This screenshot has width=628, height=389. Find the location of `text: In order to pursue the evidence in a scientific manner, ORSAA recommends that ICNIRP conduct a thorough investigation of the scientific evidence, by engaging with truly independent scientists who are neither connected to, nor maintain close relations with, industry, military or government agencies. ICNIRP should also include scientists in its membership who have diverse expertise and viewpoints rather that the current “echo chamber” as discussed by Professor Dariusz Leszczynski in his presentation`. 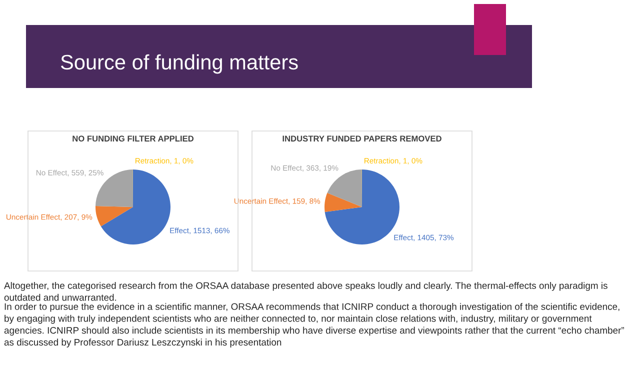

text: In order to pursue the evidence in a scientific manner, ORSAA recommends that ICNIRP conduct a thorough investigation of the scientific evidence, by engaging with truly independent scientists who are neither connected to, nor maintain close relations with, industry, military or government agencies. ICNIRP should also include scientists in its membership who have diverse expertise and viewpoints rather that the current “echo chamber” as discussed by Professor Dariusz Leszczynski in his presentation is located at coordinates (314, 325).